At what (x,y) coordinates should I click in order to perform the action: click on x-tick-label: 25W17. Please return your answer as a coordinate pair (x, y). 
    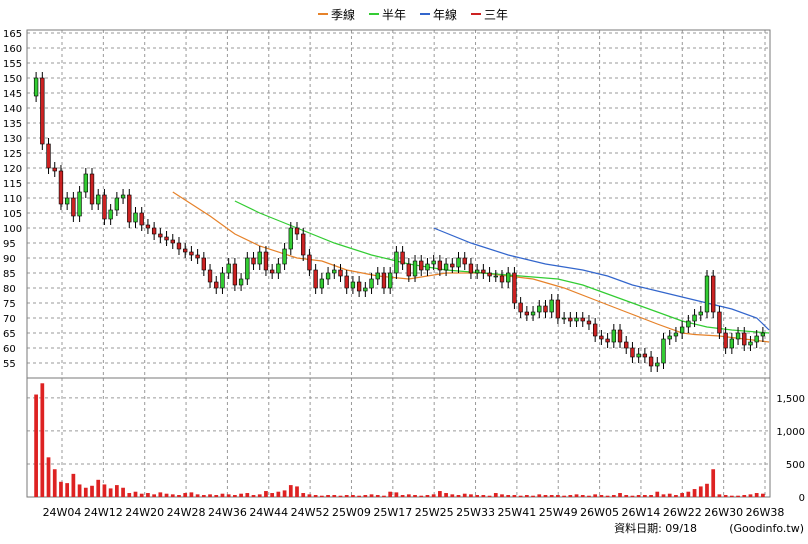
    Looking at the image, I should click on (392, 512).